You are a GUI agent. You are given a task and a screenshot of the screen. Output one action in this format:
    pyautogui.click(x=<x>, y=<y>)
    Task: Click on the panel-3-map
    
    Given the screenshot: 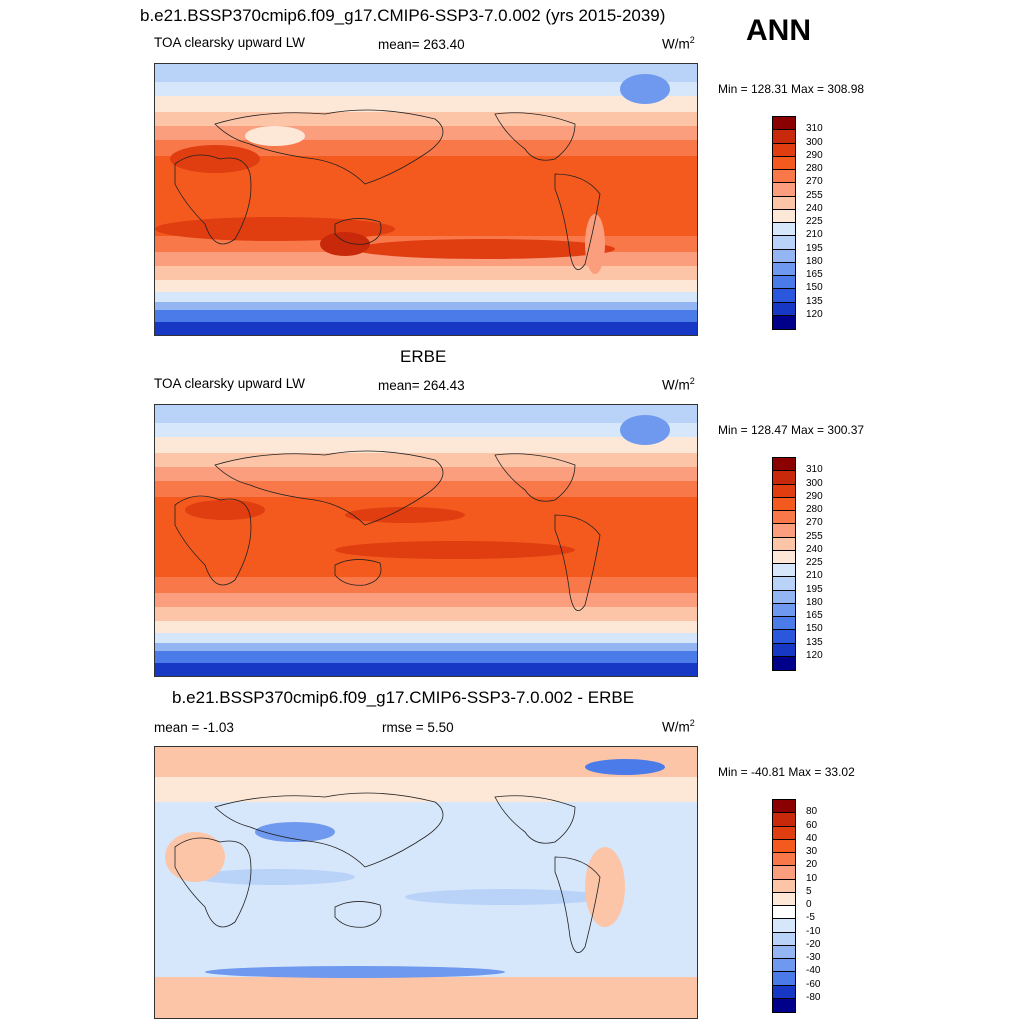 What is the action you would take?
    pyautogui.click(x=426, y=882)
    